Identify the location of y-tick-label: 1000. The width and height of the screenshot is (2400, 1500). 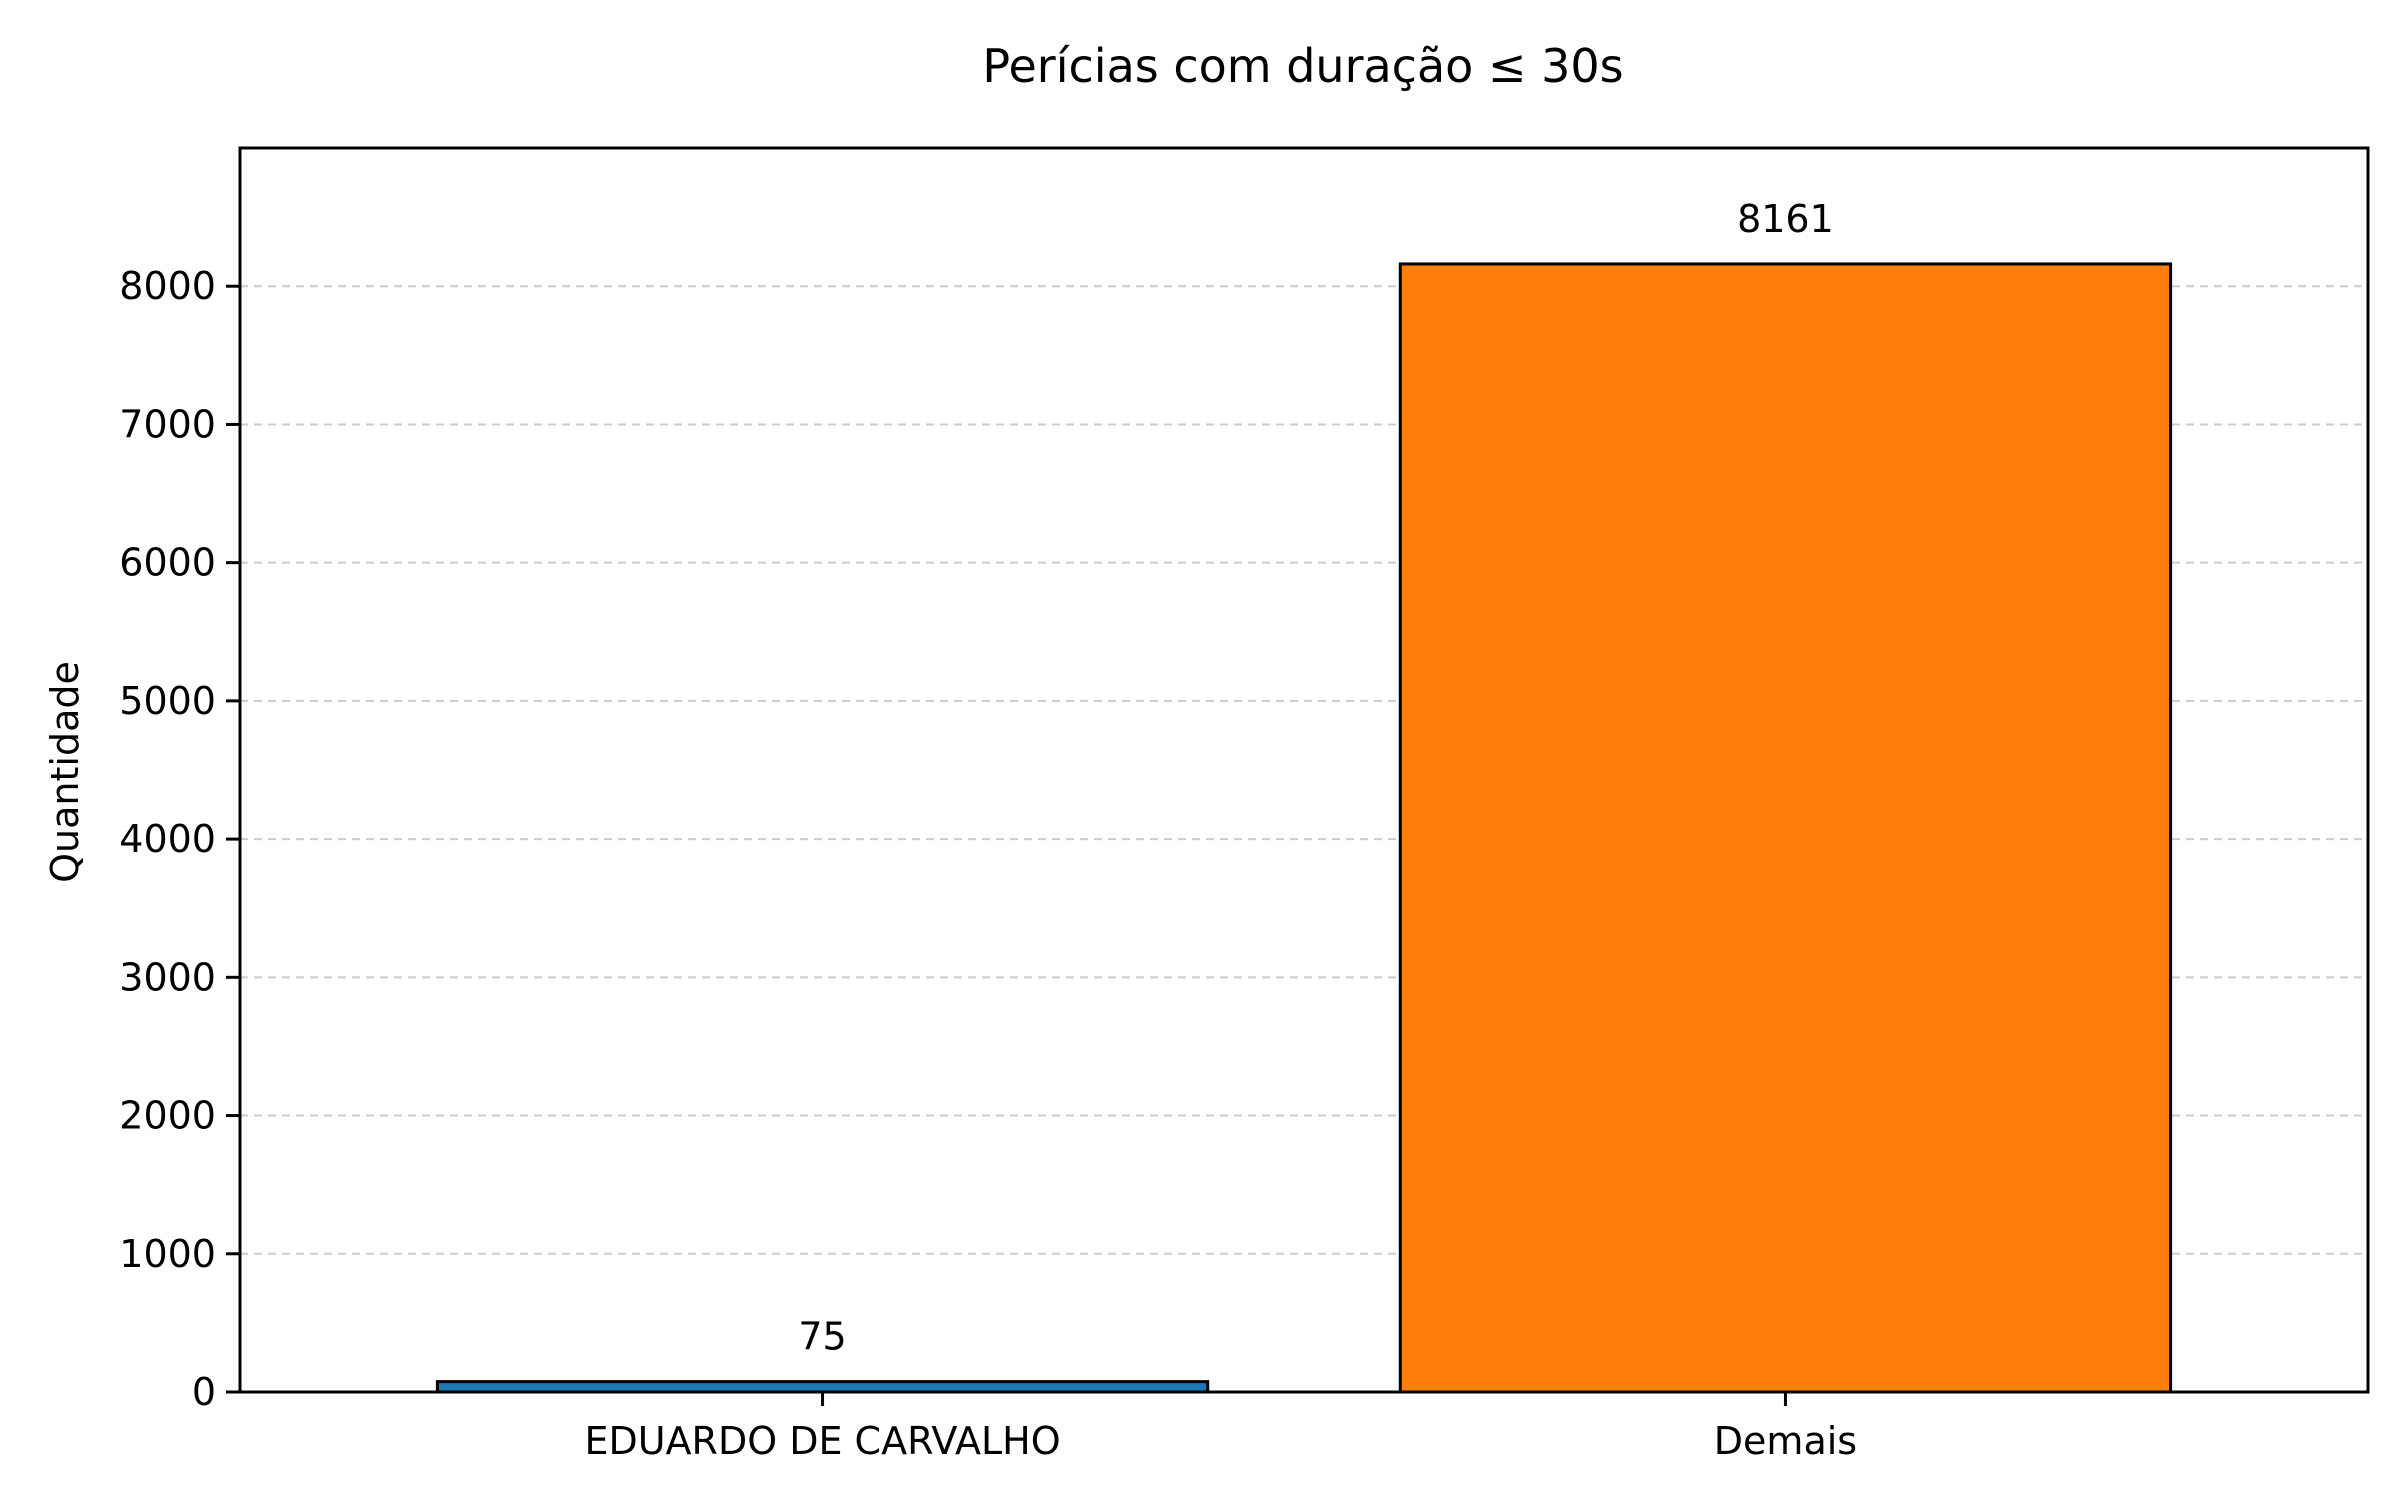
(167, 1254).